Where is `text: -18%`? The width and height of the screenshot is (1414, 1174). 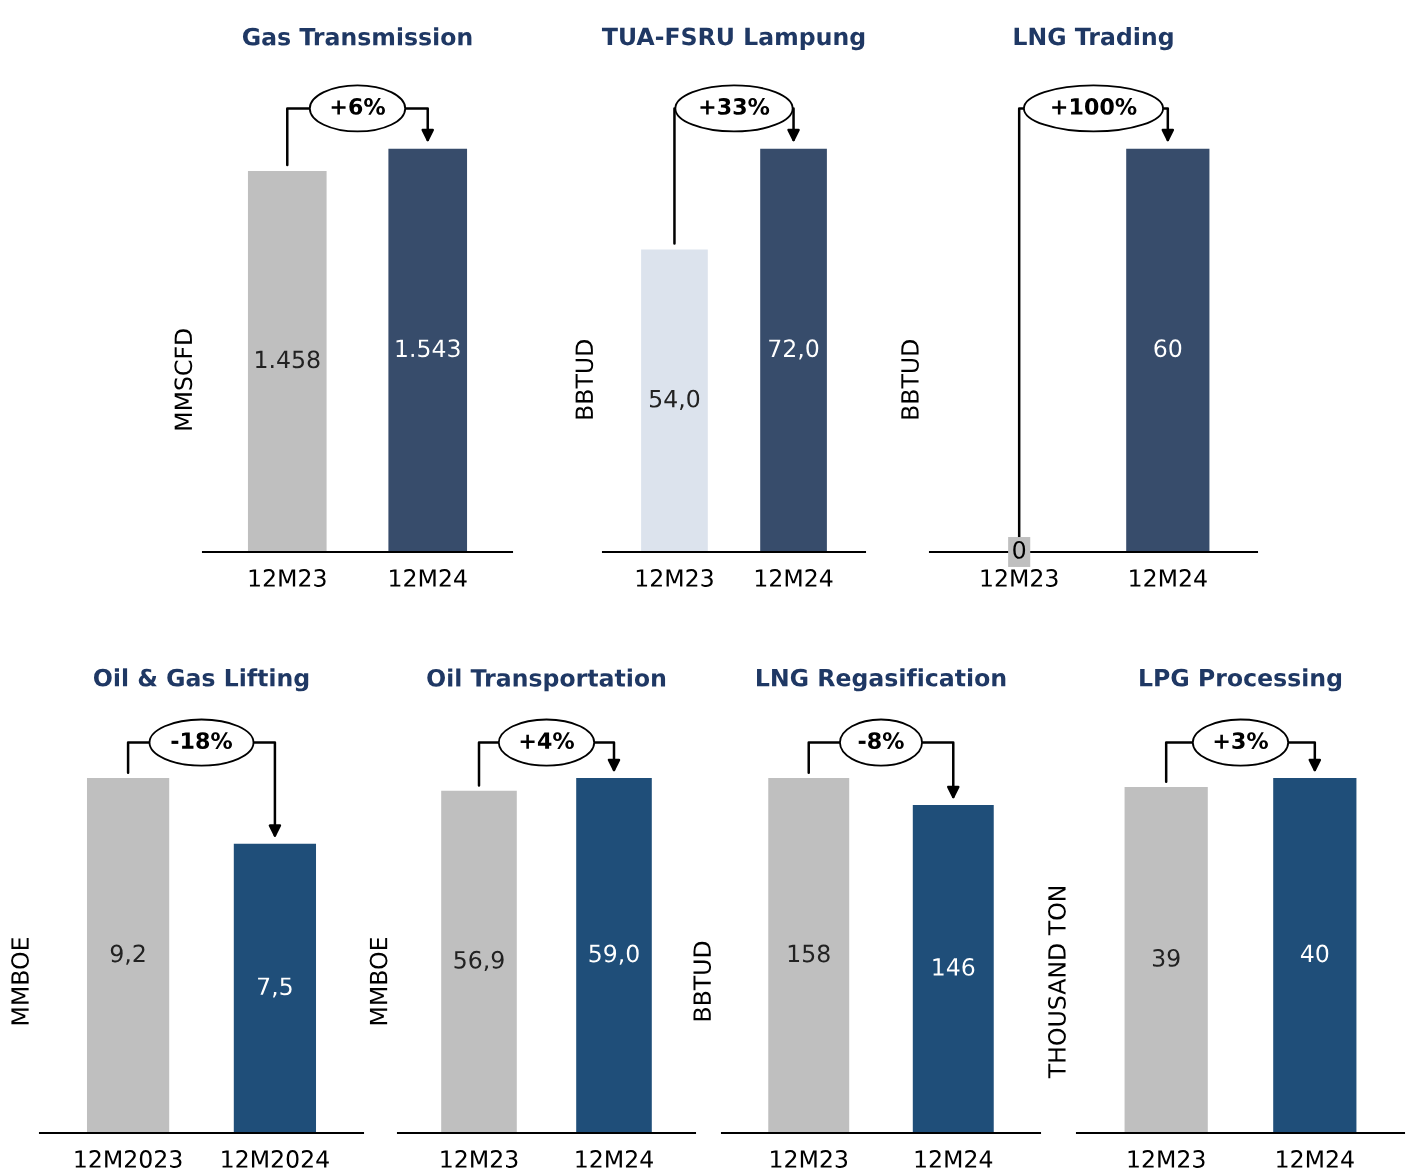
text: -18% is located at coordinates (201, 741).